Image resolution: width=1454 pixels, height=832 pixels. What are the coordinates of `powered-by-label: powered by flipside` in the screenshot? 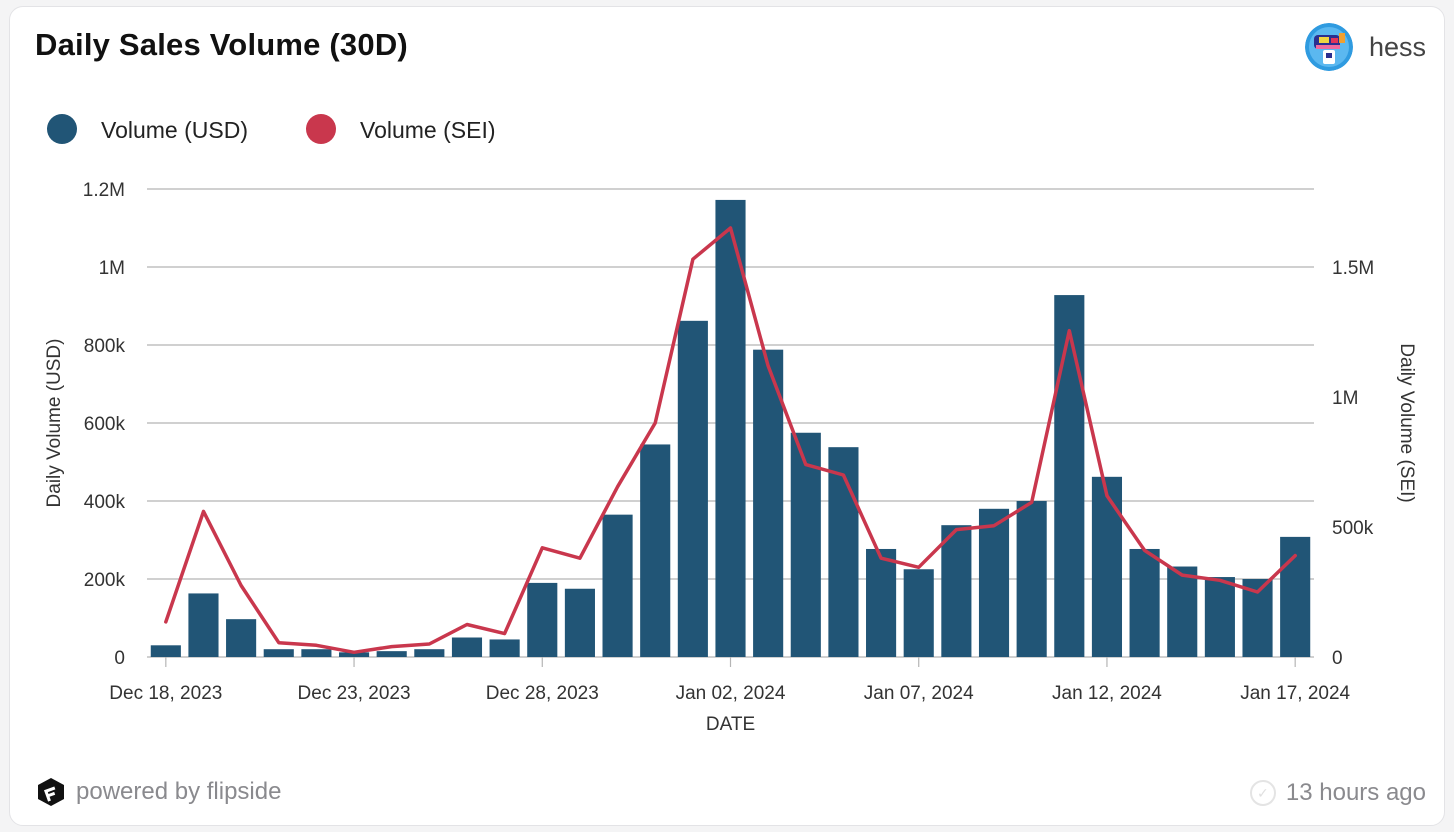 It's located at (179, 791).